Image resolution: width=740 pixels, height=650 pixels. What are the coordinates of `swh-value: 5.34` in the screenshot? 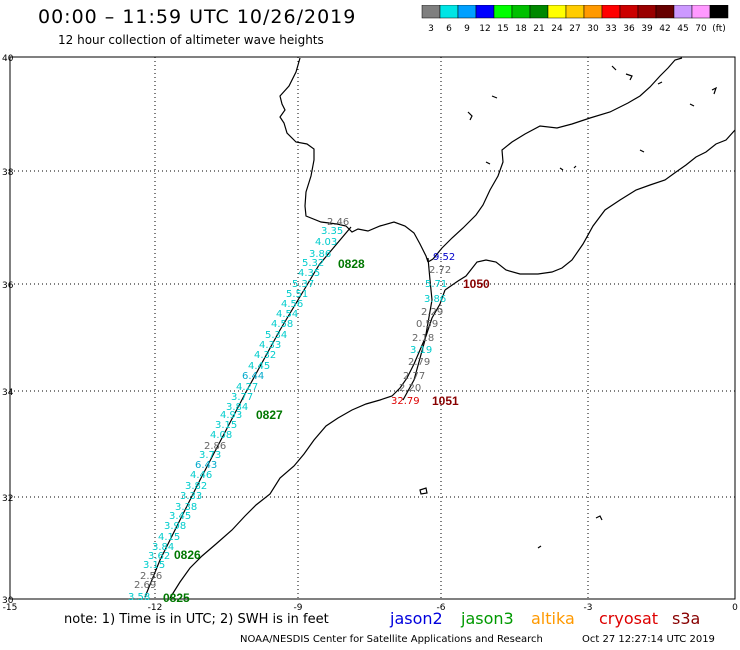 It's located at (276, 335).